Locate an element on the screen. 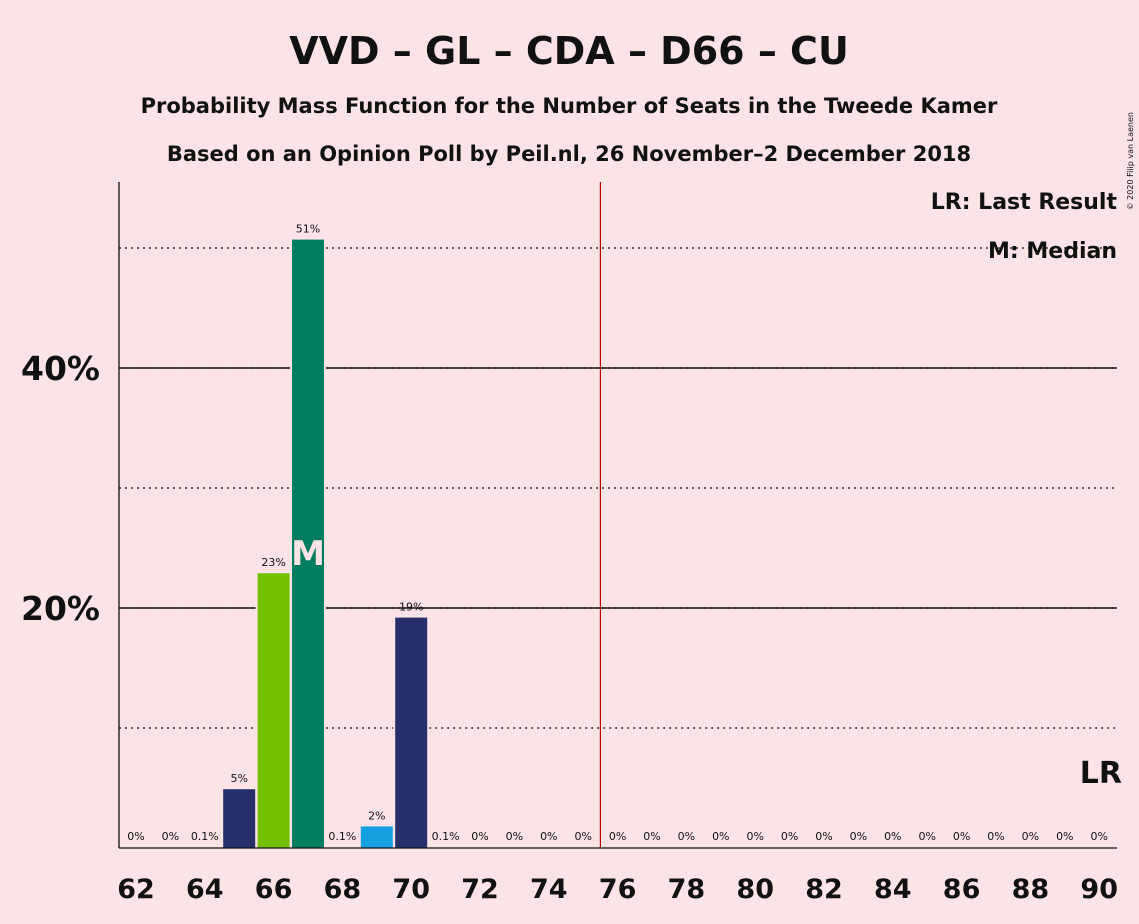 This screenshot has width=1139, height=924. chart-title: VVD – GL – CDA – D66 – CU is located at coordinates (569, 51).